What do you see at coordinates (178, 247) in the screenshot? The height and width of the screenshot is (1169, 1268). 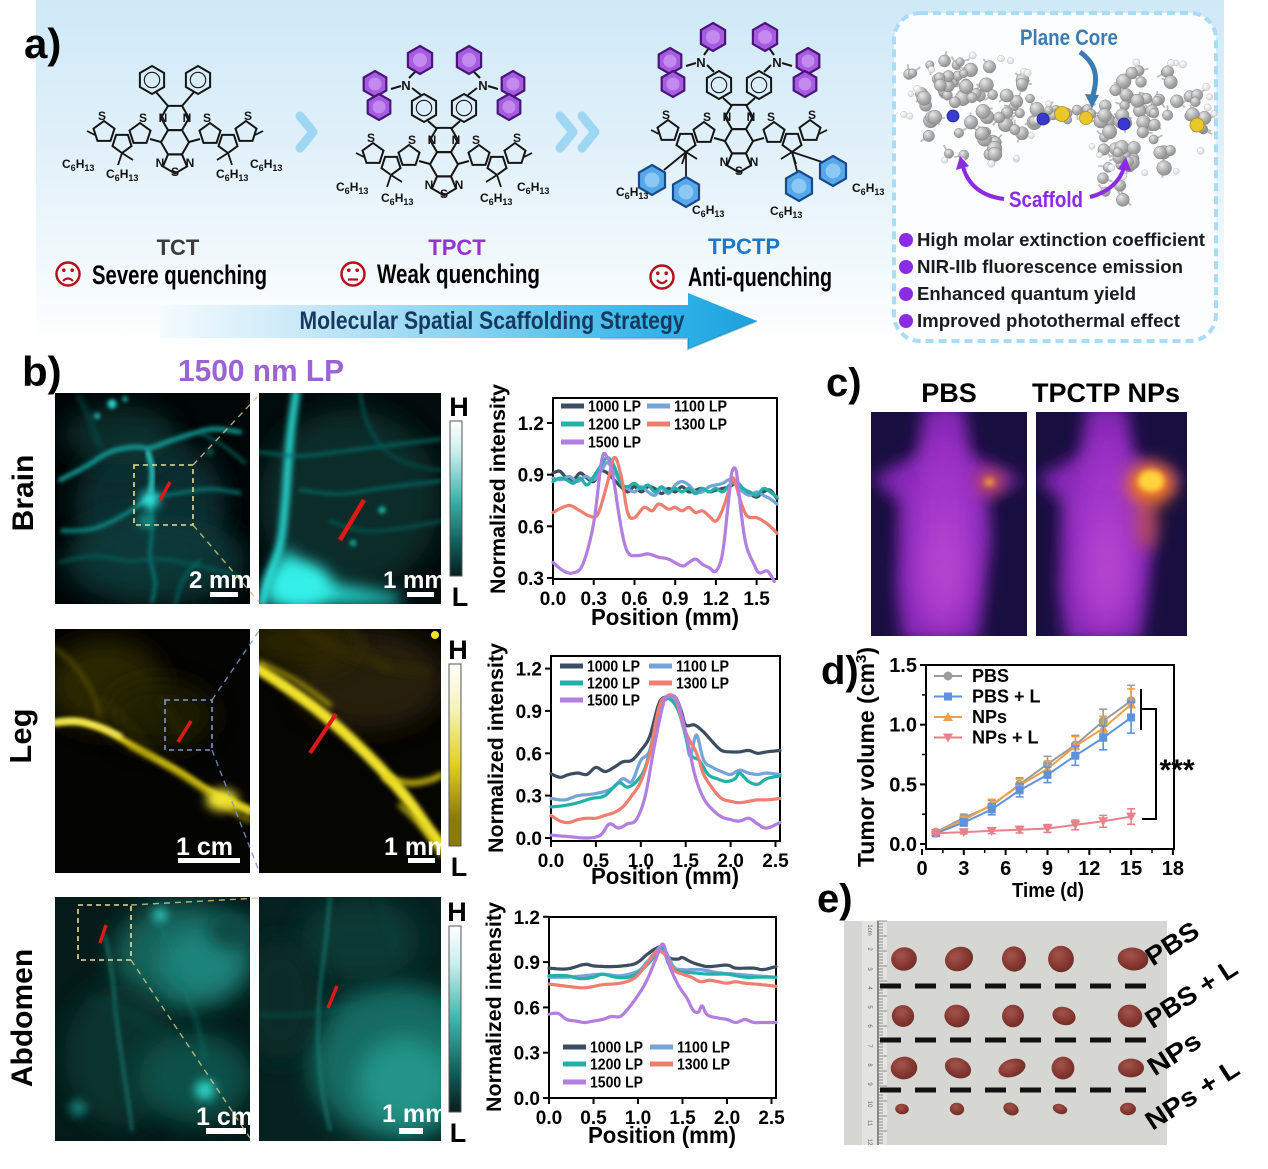 I see `svg-text: TCT` at bounding box center [178, 247].